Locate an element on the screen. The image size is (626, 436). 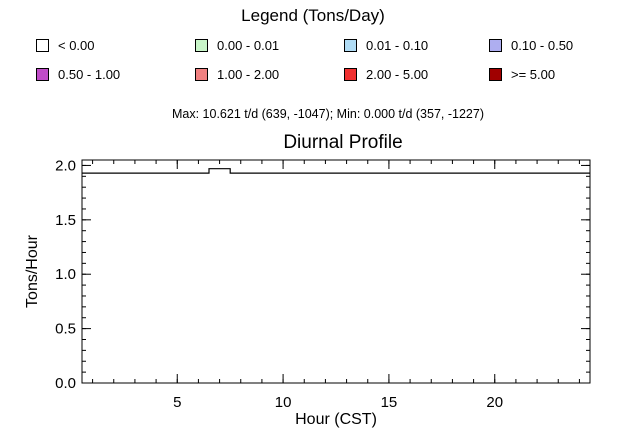
y-tick-label: 1.5 is located at coordinates (65, 220).